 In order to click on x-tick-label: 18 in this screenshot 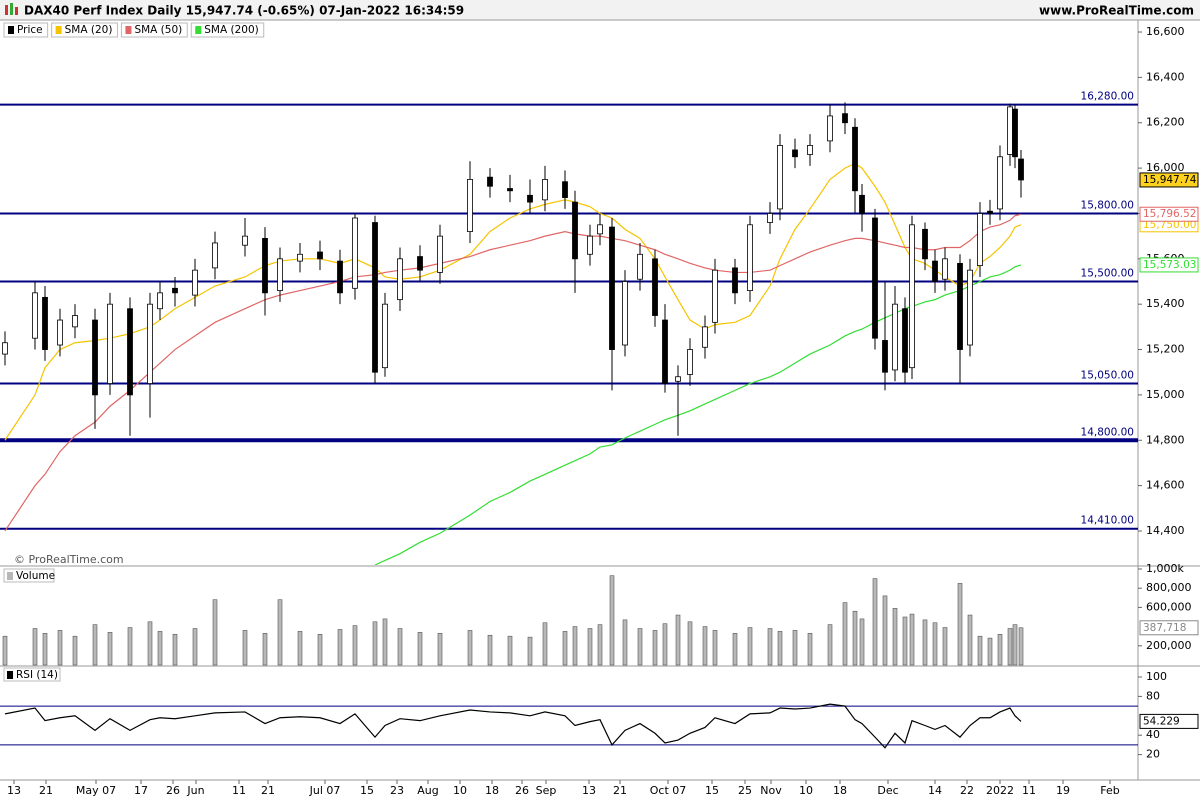, I will do `click(840, 790)`.